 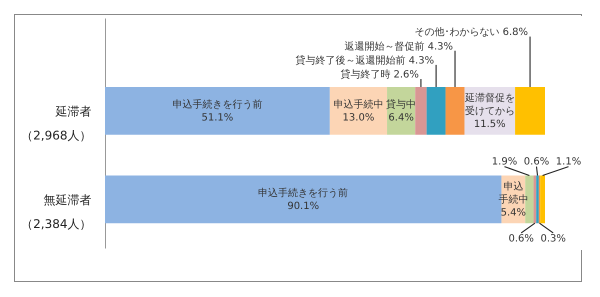 What do you see at coordinates (379, 75) in the screenshot?
I see `text: 貸与終了時 2.6%` at bounding box center [379, 75].